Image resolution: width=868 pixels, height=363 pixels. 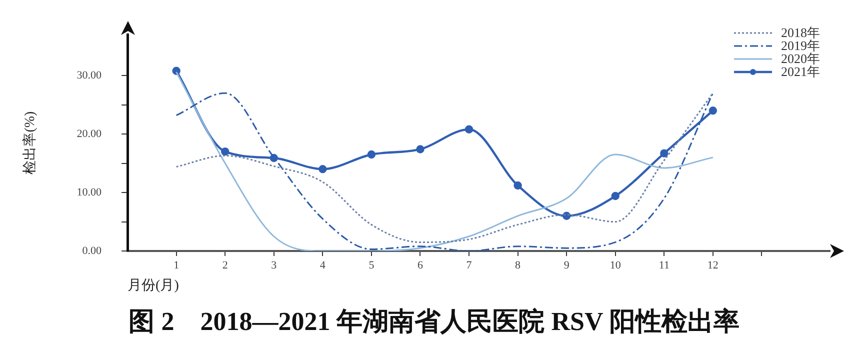 I want to click on legend-label: 2018年, so click(x=800, y=32).